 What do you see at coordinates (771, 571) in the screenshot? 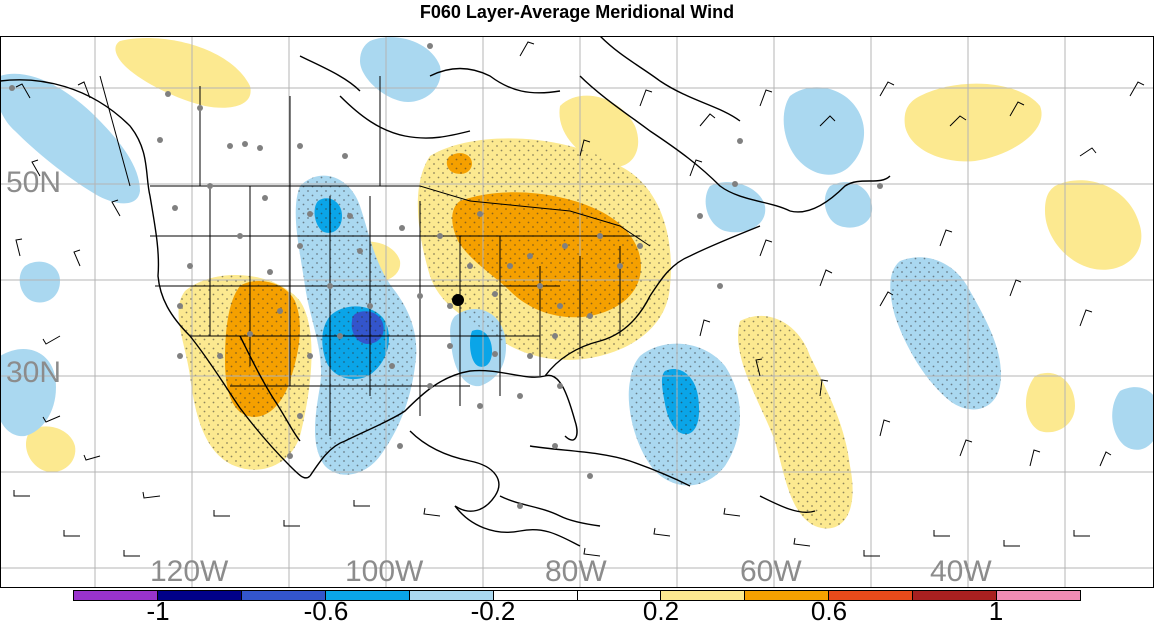
I see `lon-label-60w: 60W` at bounding box center [771, 571].